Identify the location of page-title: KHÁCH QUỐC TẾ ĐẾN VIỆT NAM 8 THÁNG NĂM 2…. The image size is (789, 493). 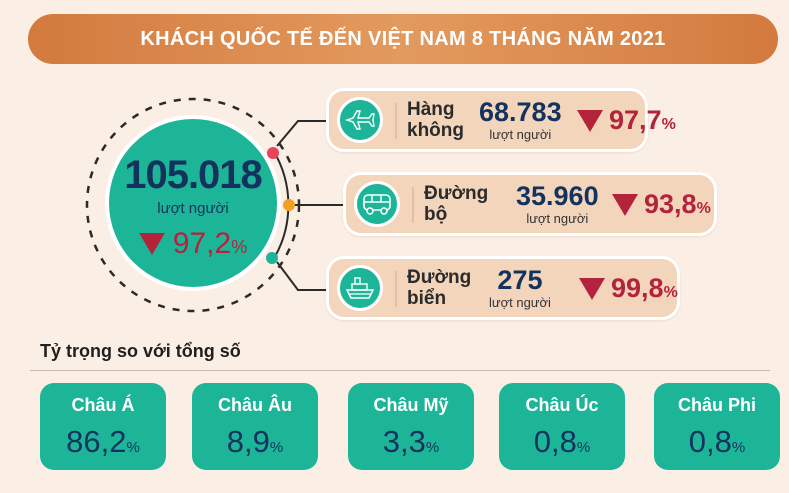
(403, 39).